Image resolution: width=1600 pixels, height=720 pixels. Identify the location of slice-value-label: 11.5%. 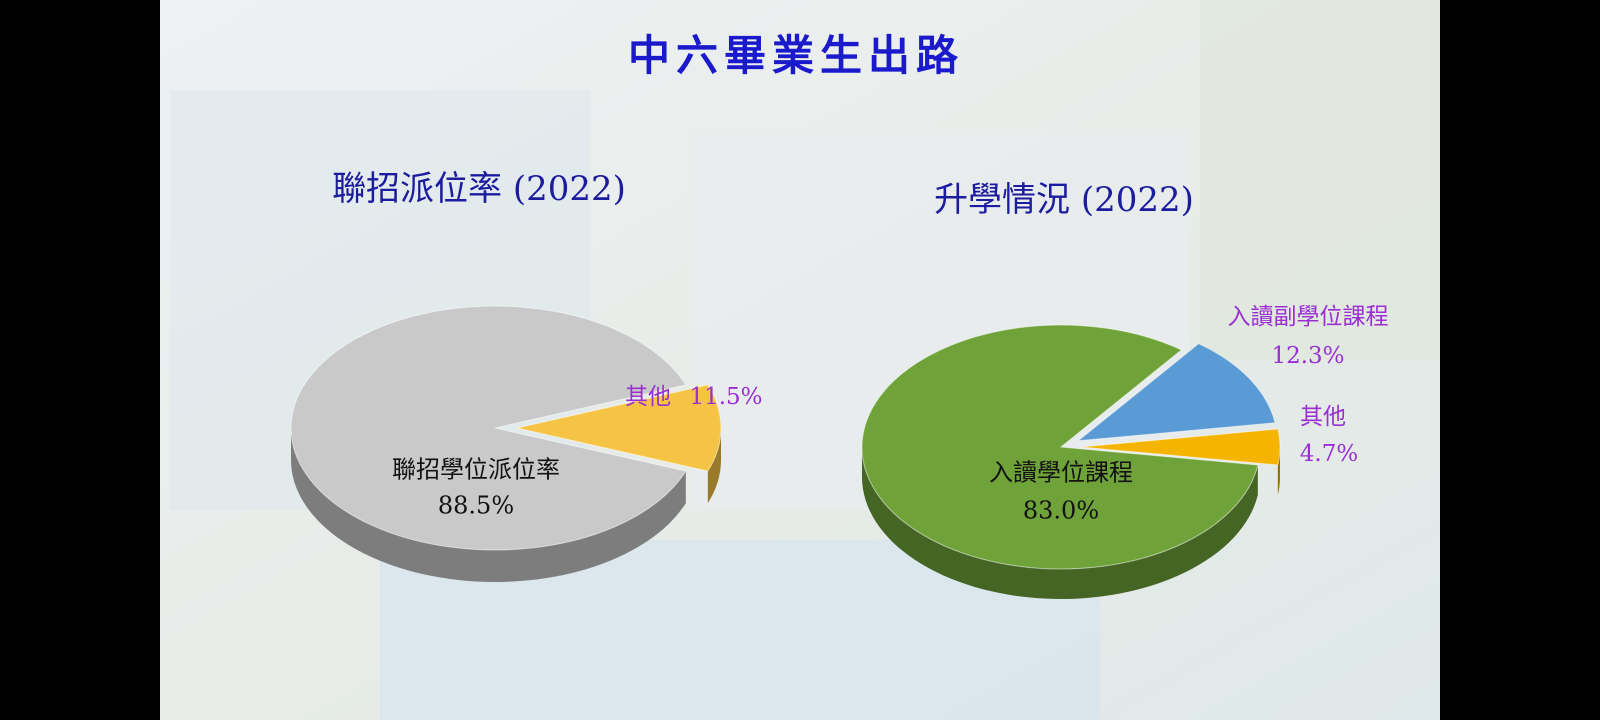
(725, 397).